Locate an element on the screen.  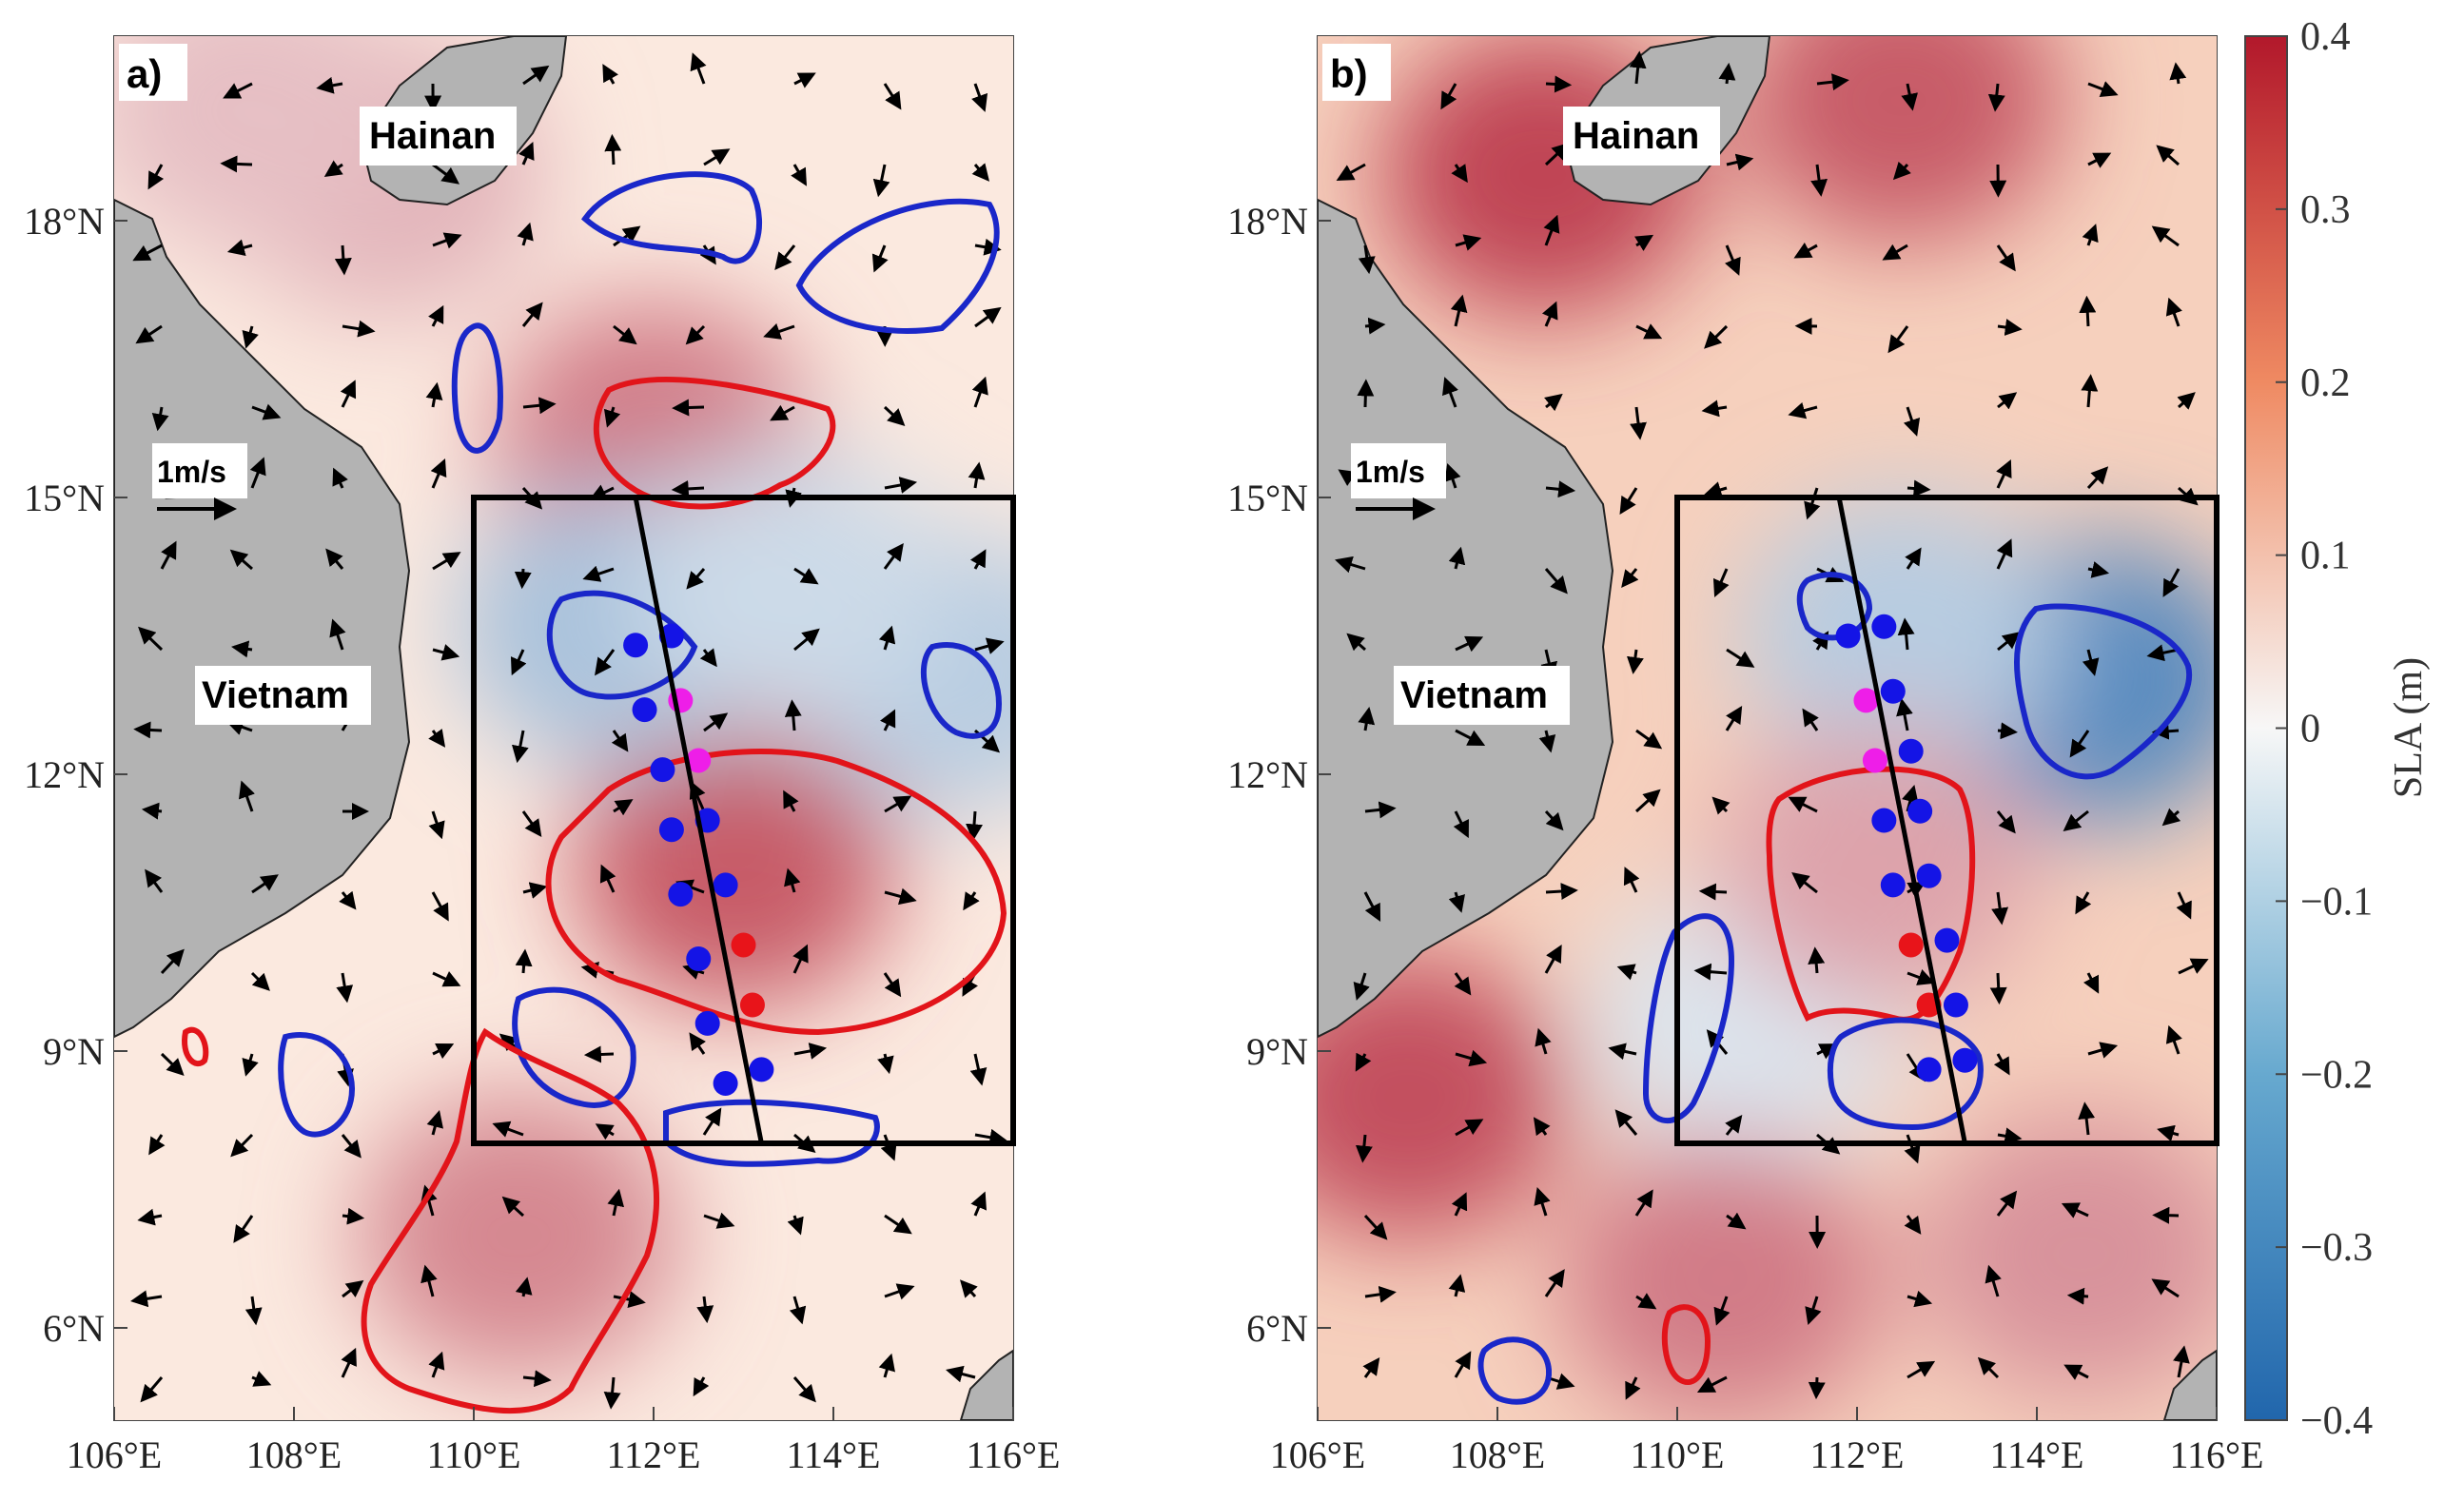
panel-a-study-box is located at coordinates (743, 821).